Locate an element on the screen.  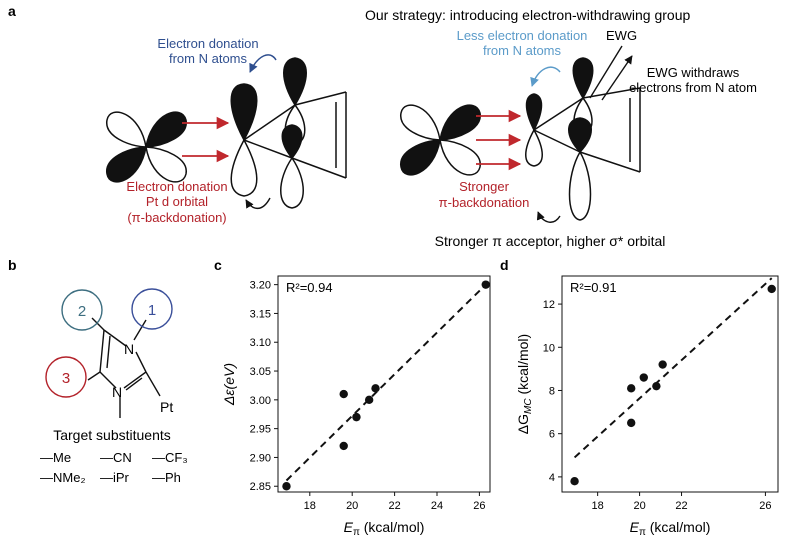
atom-n-top: N is located at coordinates (129, 349).